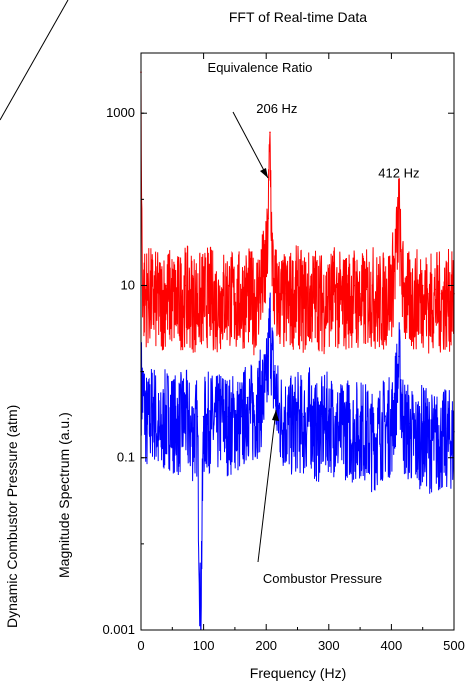 The image size is (471, 689). I want to click on y-tick-label: 10, so click(128, 284).